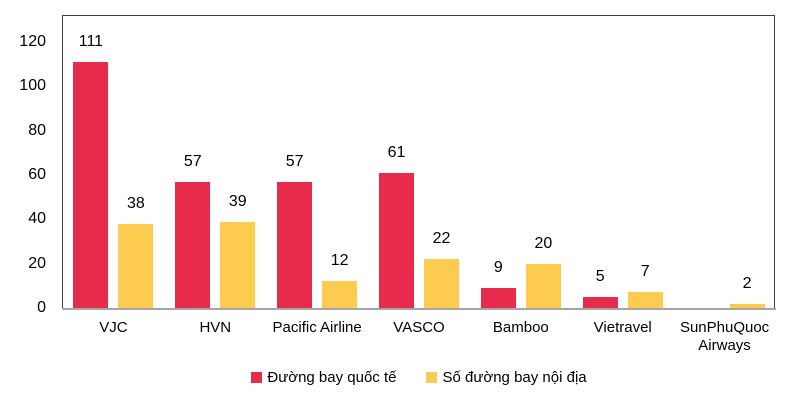  I want to click on value-label: 12, so click(339, 261).